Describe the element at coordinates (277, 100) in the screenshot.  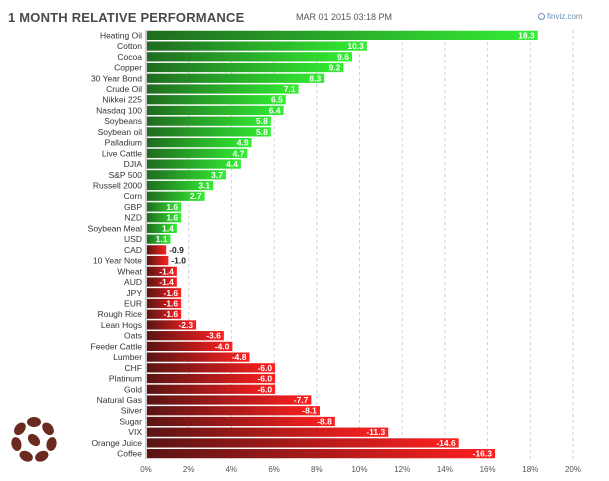
I see `bar-value-label: 6.5` at that location.